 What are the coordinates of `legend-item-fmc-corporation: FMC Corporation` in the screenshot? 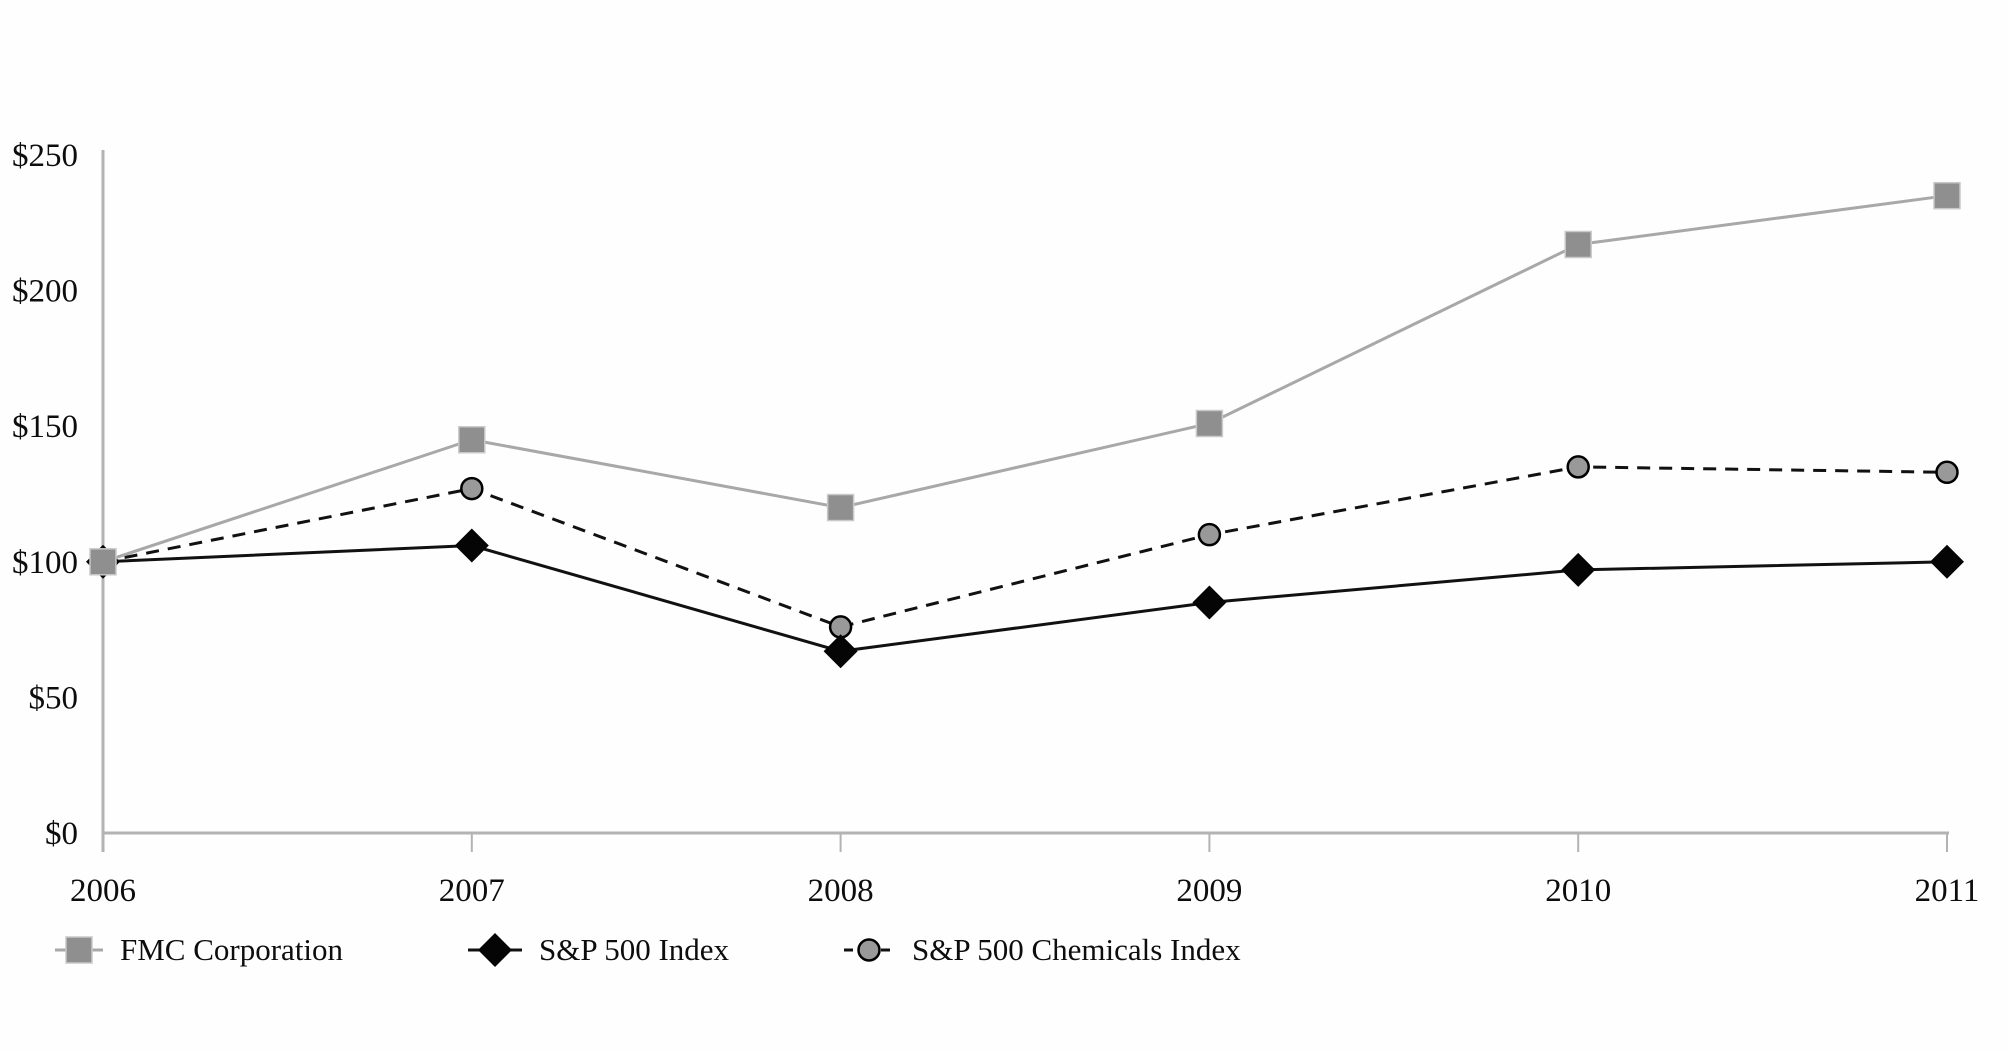 It's located at (199, 950).